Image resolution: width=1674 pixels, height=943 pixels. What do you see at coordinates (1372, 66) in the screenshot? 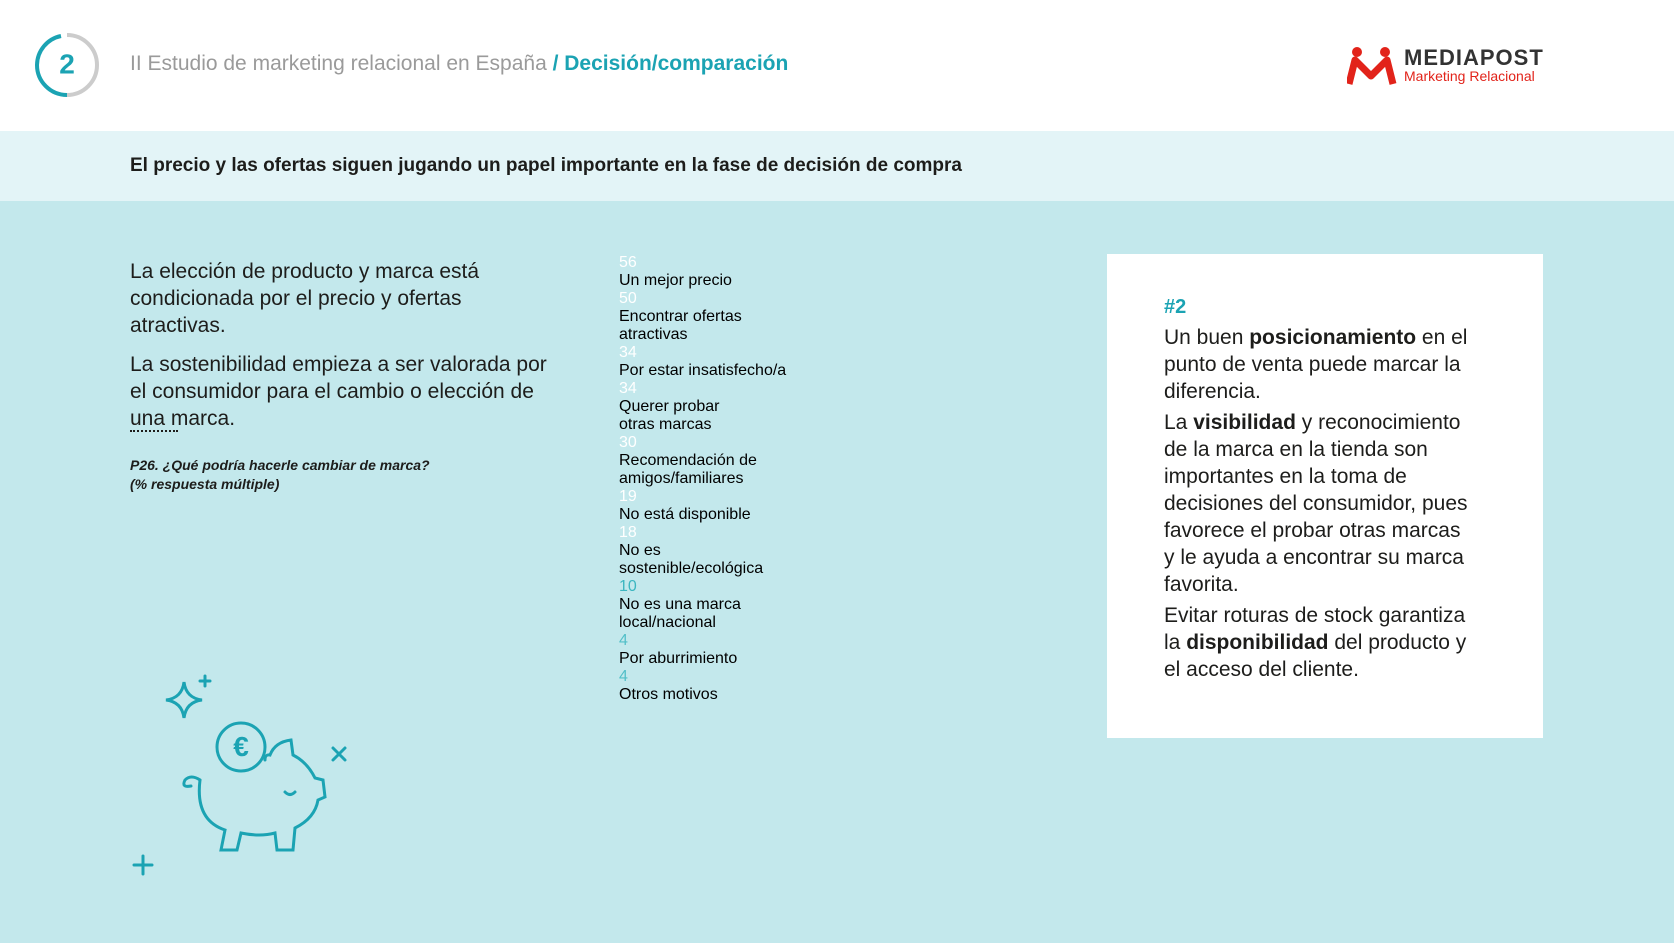
I see `logo-icon` at bounding box center [1372, 66].